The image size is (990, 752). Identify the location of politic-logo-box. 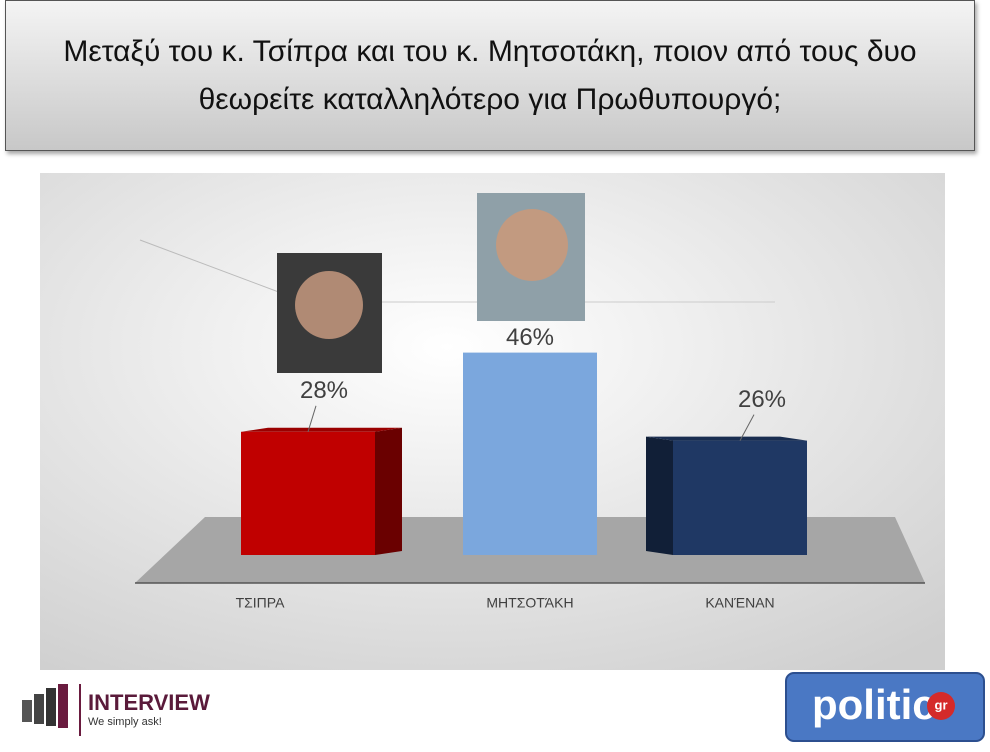
(885, 707).